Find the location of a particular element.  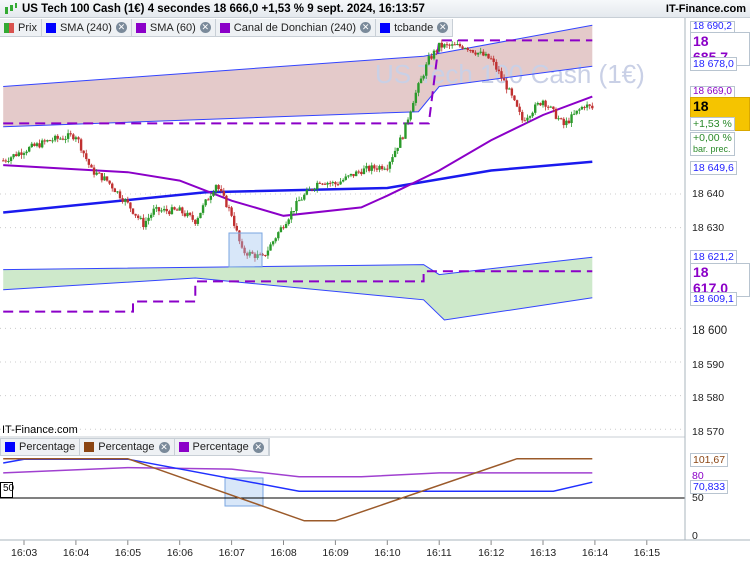

legend-percentage-blue: Percentage is located at coordinates (41, 447).